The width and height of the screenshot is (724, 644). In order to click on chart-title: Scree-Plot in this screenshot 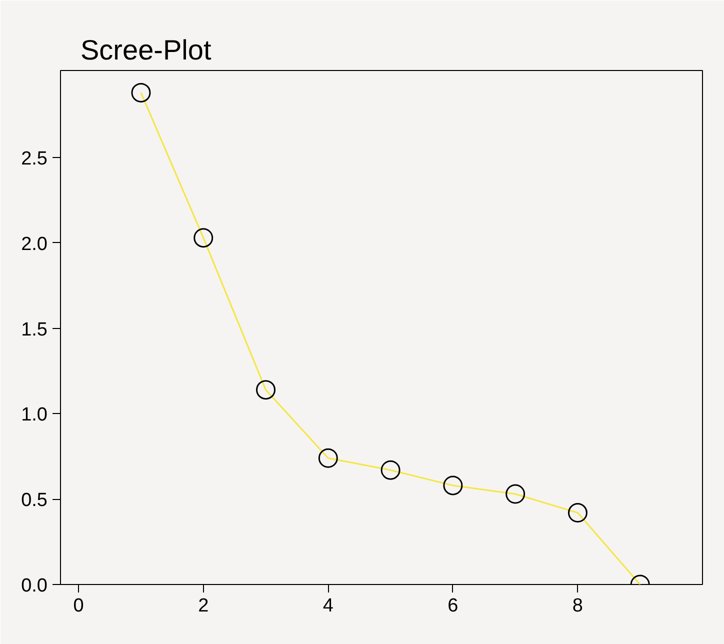, I will do `click(146, 50)`.